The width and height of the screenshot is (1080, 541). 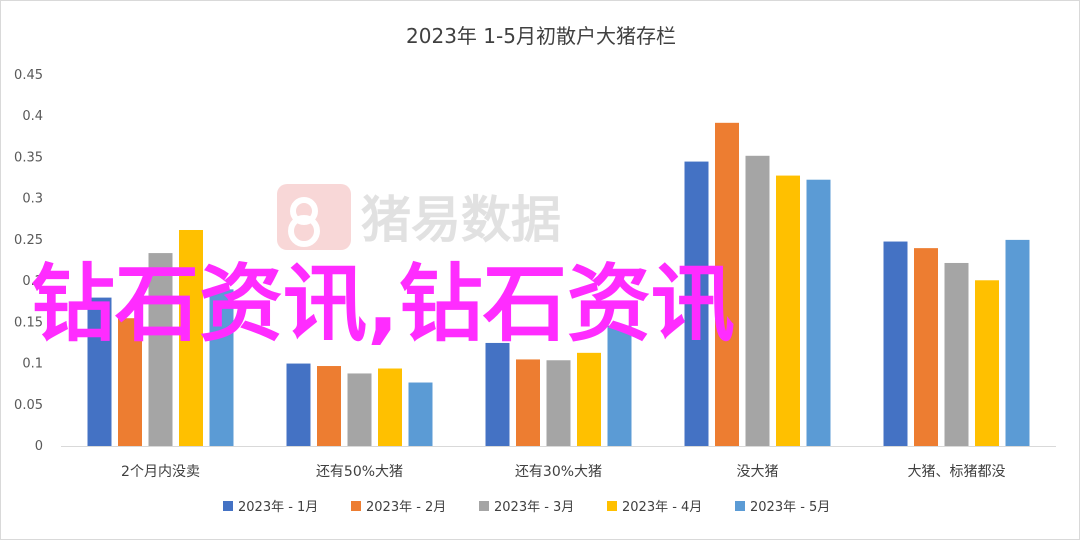 What do you see at coordinates (790, 507) in the screenshot?
I see `legend-label: 2023年 - 5月` at bounding box center [790, 507].